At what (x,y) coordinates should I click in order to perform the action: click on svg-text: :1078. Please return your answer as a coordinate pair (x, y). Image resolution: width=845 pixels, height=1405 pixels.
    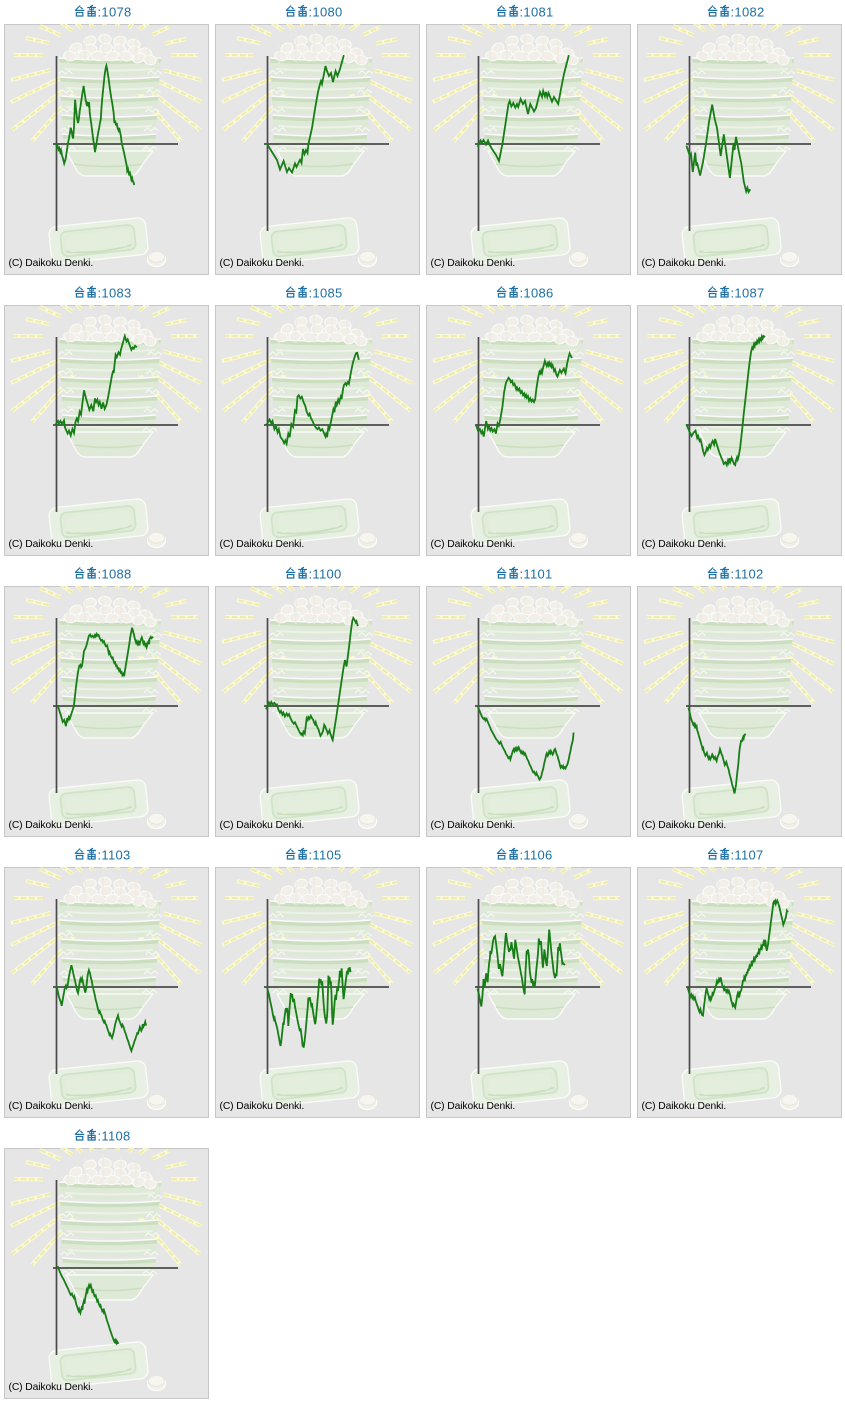
    Looking at the image, I should click on (115, 11).